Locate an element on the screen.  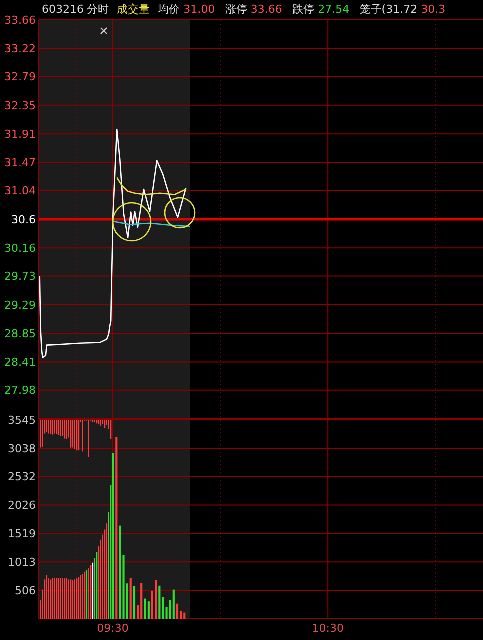
y-tick-label: 1519 is located at coordinates (22, 534).